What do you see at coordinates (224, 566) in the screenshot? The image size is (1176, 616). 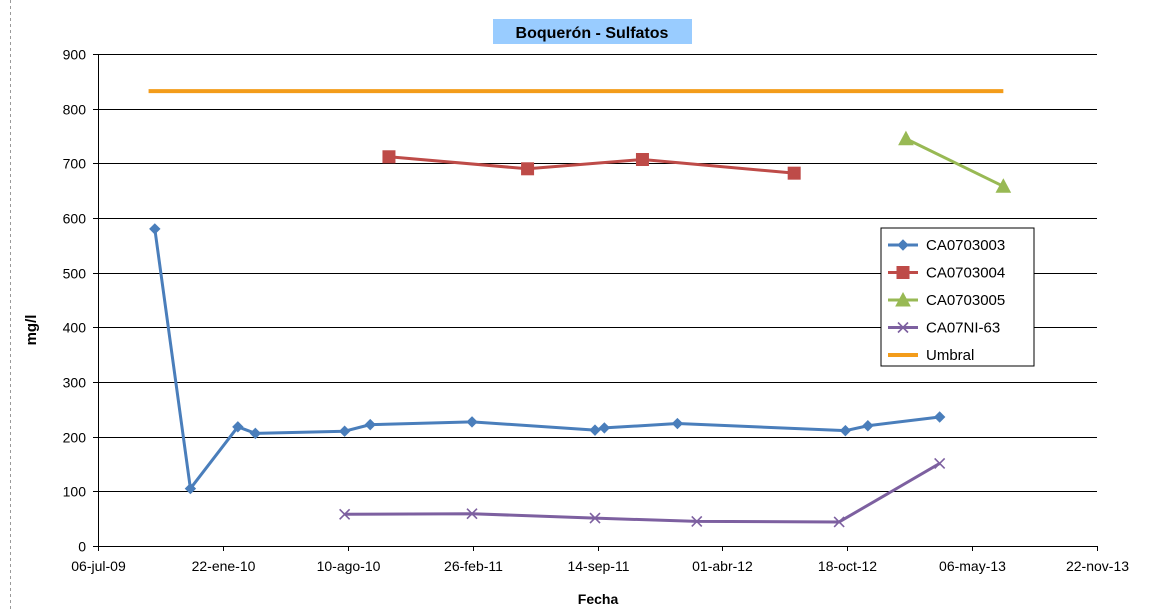 I see `x-tick-label: 22-ene-10` at bounding box center [224, 566].